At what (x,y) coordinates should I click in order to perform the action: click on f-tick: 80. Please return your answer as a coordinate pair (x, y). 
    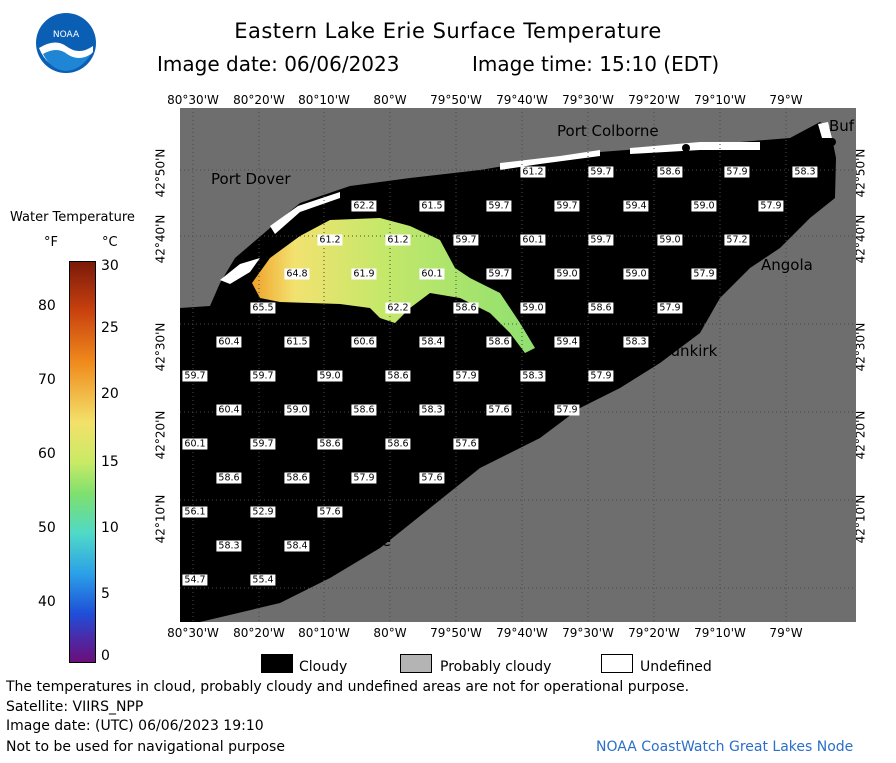
    Looking at the image, I should click on (47, 306).